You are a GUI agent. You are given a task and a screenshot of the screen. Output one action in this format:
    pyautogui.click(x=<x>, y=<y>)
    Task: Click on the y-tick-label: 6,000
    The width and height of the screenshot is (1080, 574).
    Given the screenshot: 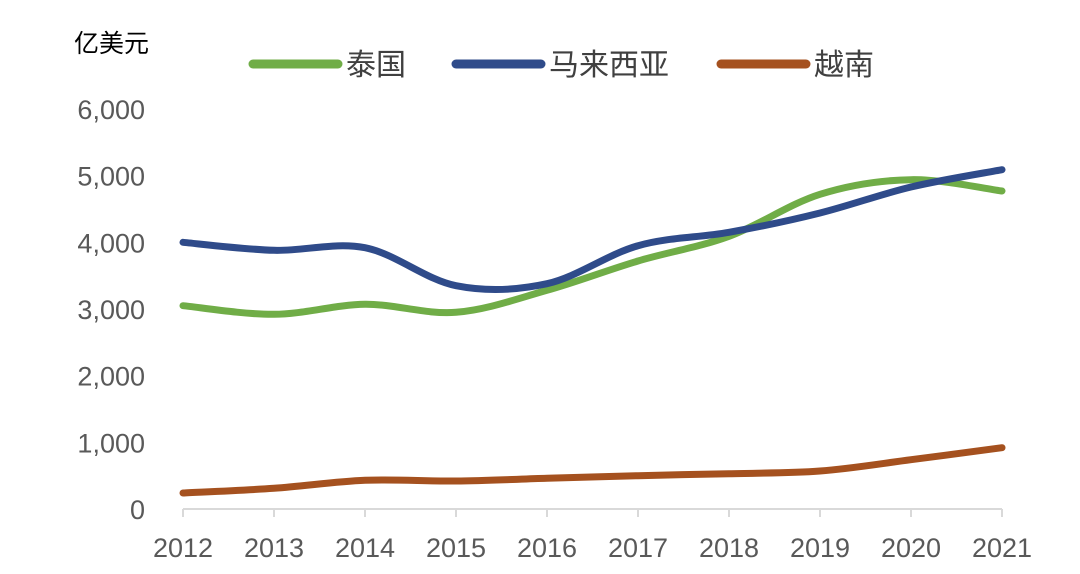 What is the action you would take?
    pyautogui.click(x=111, y=110)
    